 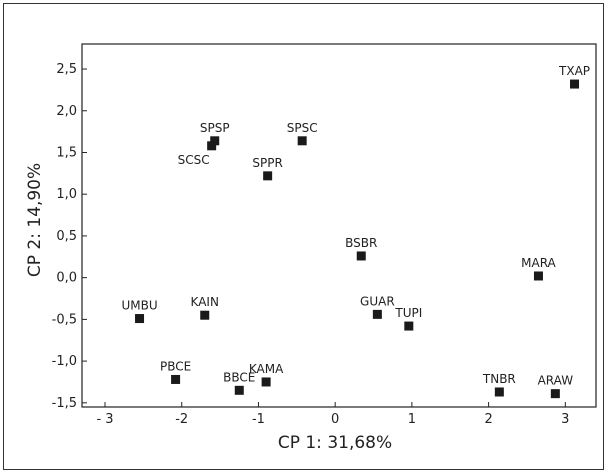 I want to click on point-label-spsp: SPSP, so click(x=215, y=128).